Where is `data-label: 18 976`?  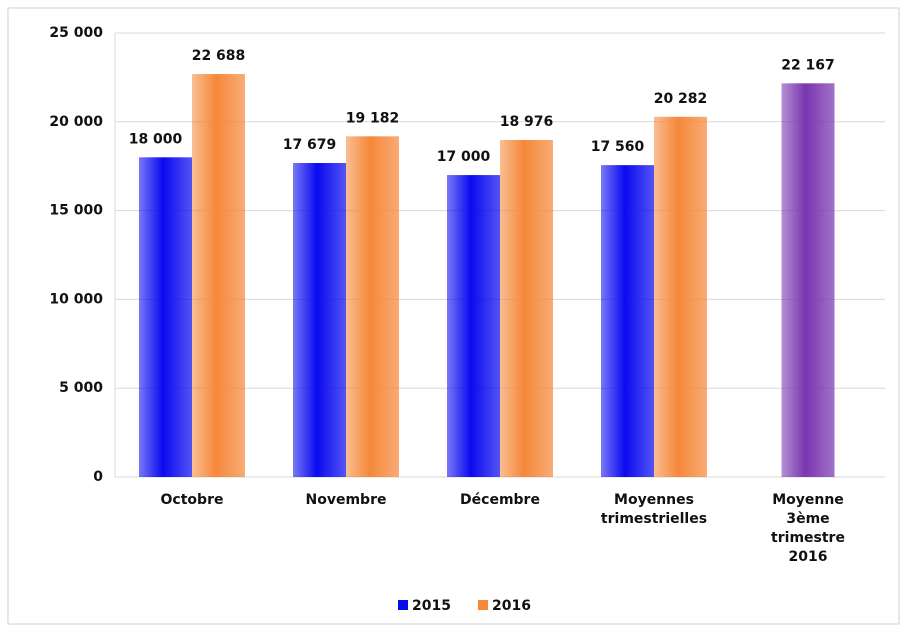
data-label: 18 976 is located at coordinates (527, 122).